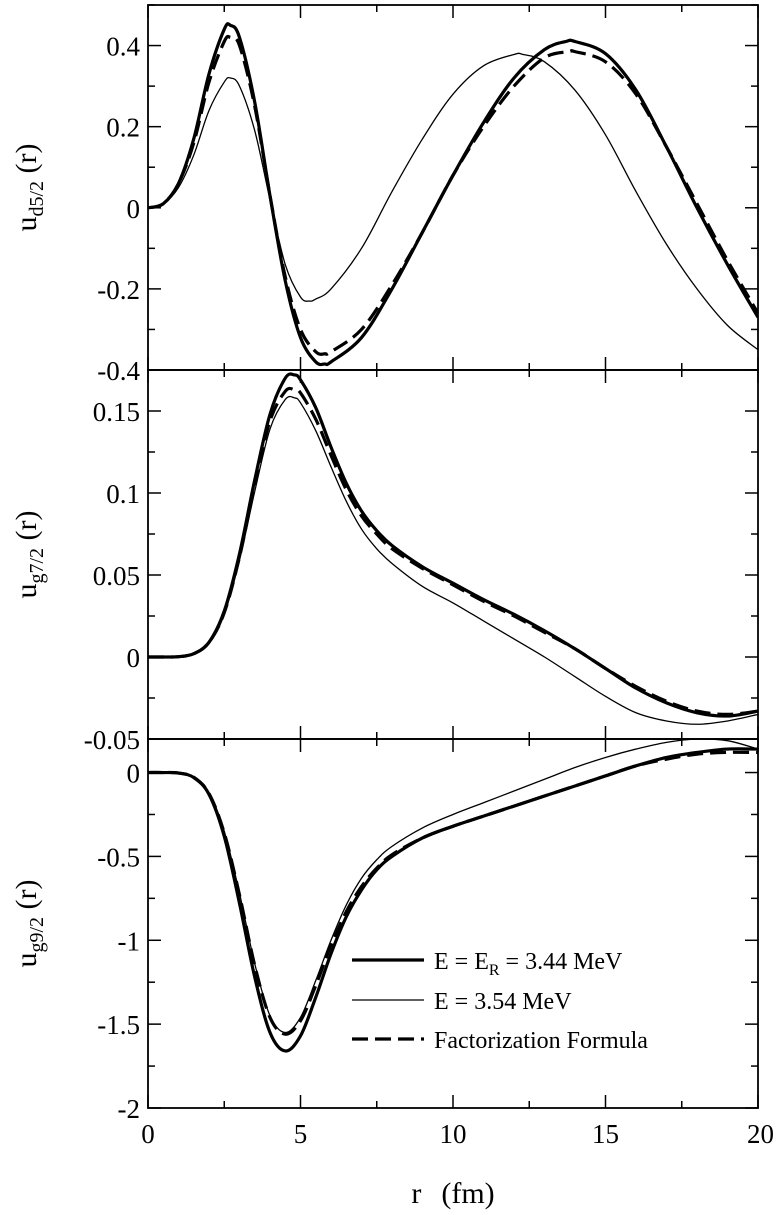 The image size is (781, 1215). Describe the element at coordinates (129, 1109) in the screenshot. I see `y-tick-label: -2` at that location.